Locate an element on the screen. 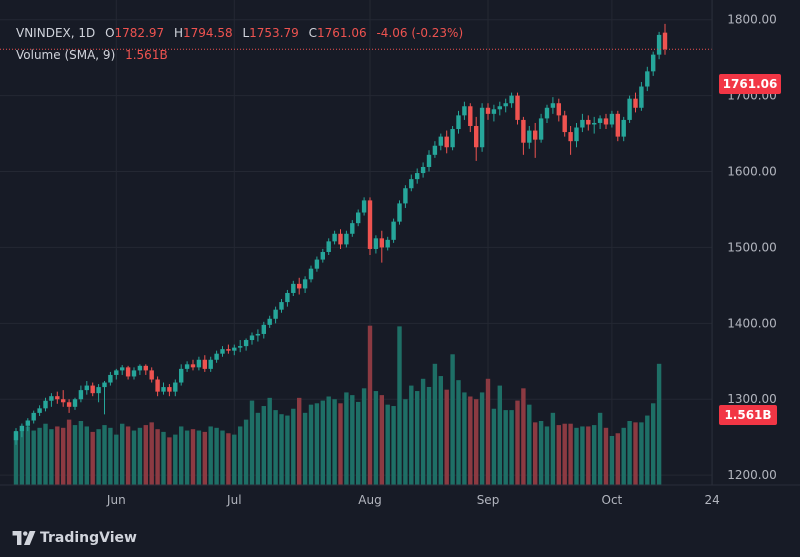  symbol-label: VNINDEX, 1D is located at coordinates (56, 33).